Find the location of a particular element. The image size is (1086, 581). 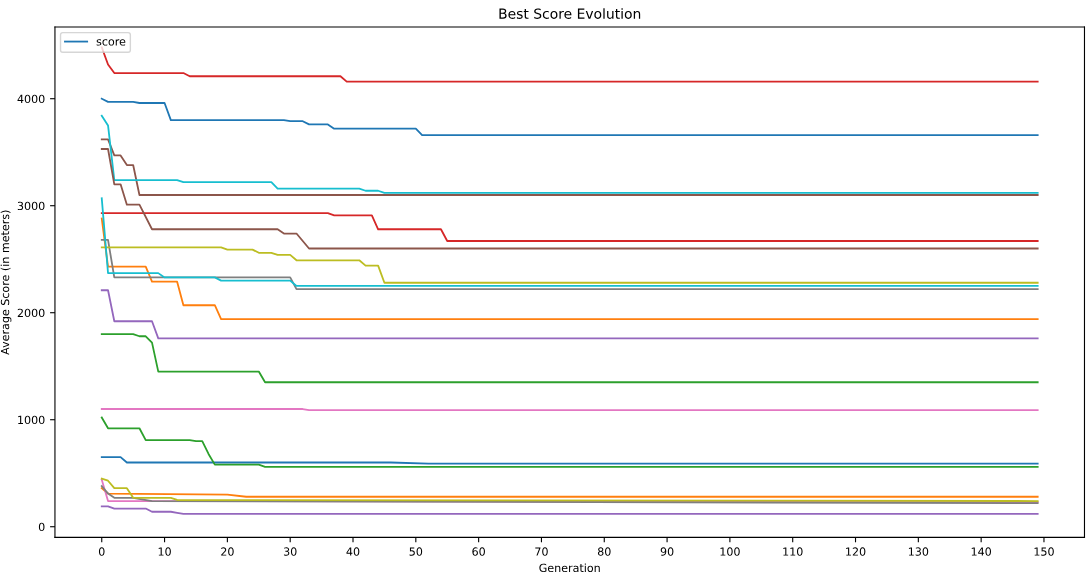

y-tick-label: 4000 is located at coordinates (31, 99).